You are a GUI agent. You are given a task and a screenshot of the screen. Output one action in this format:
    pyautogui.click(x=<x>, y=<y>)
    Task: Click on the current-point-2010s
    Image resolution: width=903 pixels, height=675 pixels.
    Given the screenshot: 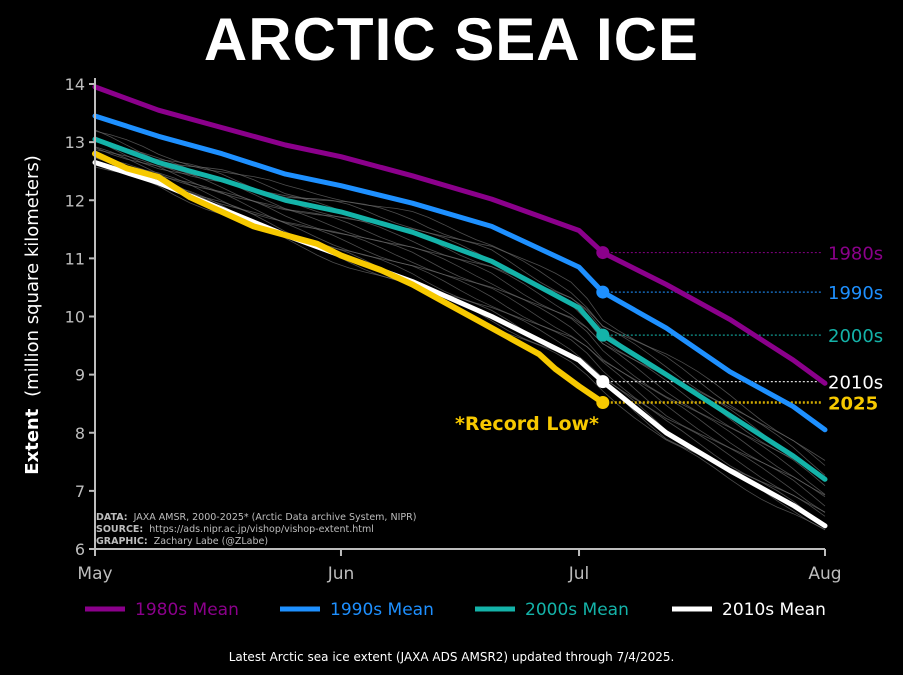 What is the action you would take?
    pyautogui.click(x=603, y=382)
    